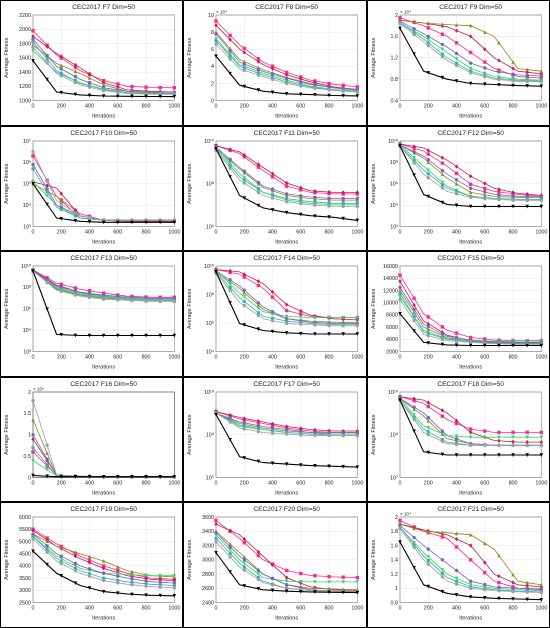 This screenshot has height=628, width=550. What do you see at coordinates (392, 328) in the screenshot?
I see `y-tick-label: 6000` at bounding box center [392, 328].